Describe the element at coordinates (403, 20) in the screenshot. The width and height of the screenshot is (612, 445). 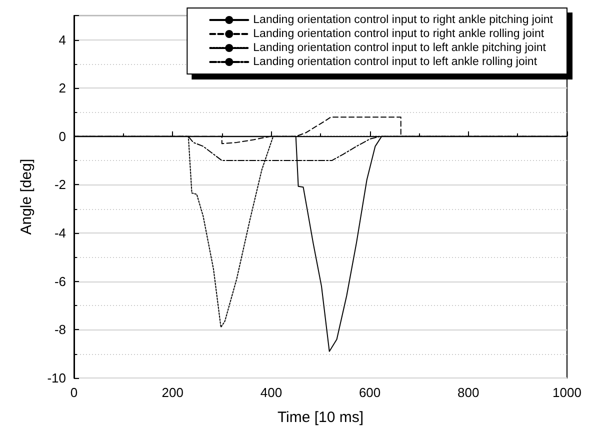
I see `legend-label: Landing orientation control input to right ankle pitching joint` at that location.